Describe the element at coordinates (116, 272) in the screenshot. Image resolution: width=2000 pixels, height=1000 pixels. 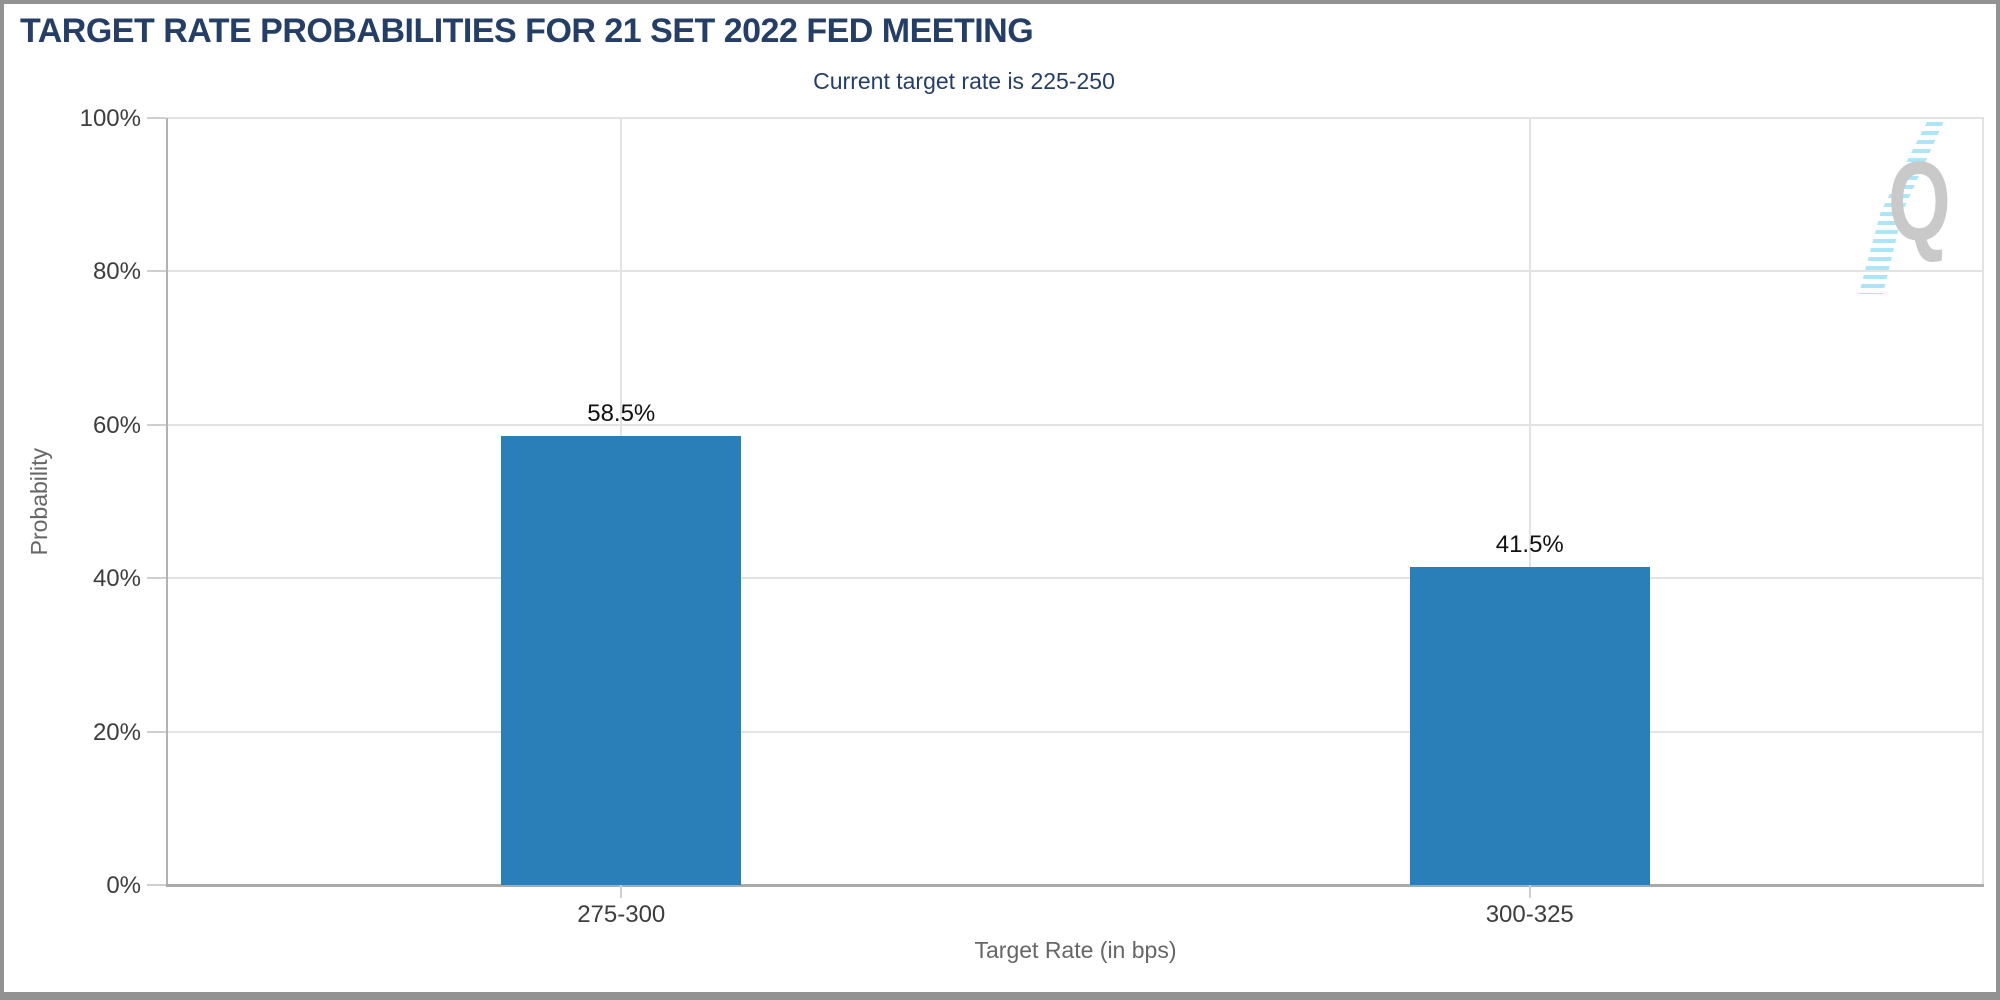
I see `y-tick-label: 80%` at that location.